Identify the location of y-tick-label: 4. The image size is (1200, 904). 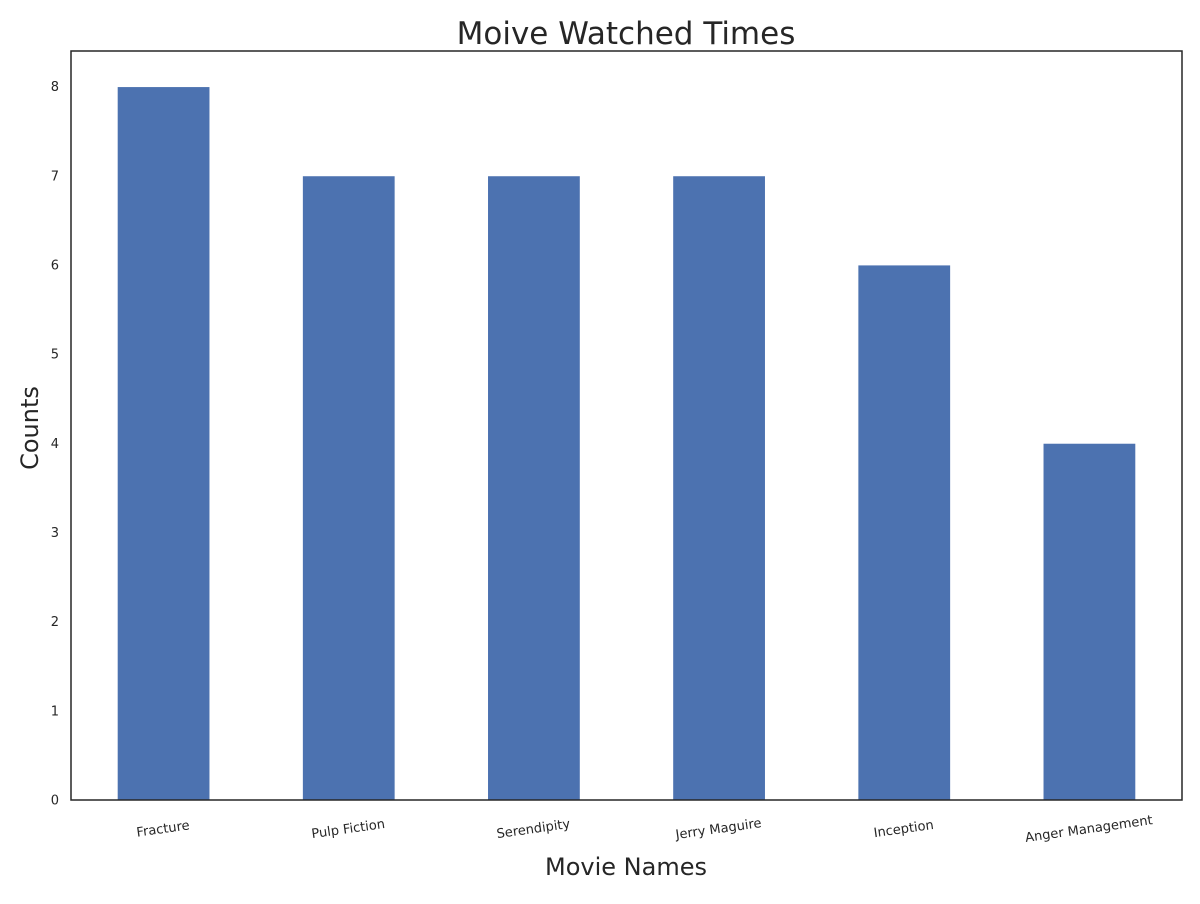
(55, 444).